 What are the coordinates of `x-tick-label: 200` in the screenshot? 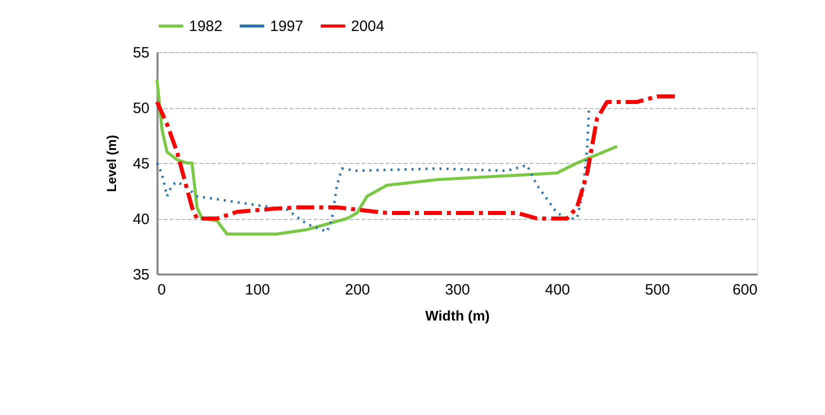 It's located at (357, 290).